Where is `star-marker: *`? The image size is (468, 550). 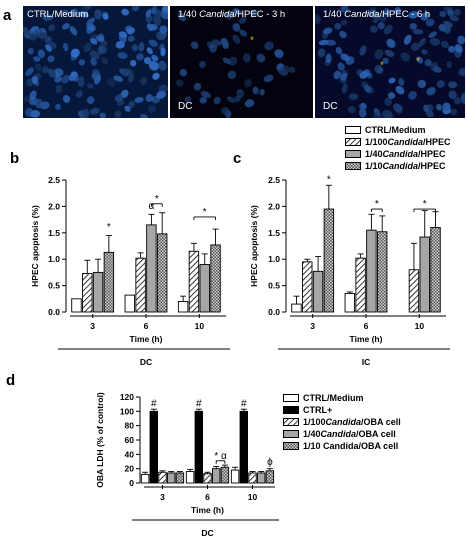
star-marker: * is located at coordinates (252, 40).